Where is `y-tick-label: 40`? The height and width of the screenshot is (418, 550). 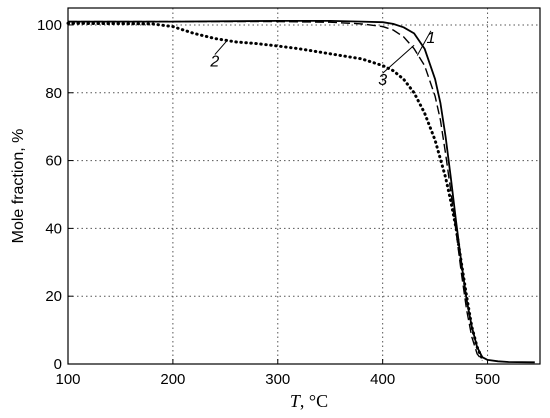 y-tick-label: 40 is located at coordinates (53, 228).